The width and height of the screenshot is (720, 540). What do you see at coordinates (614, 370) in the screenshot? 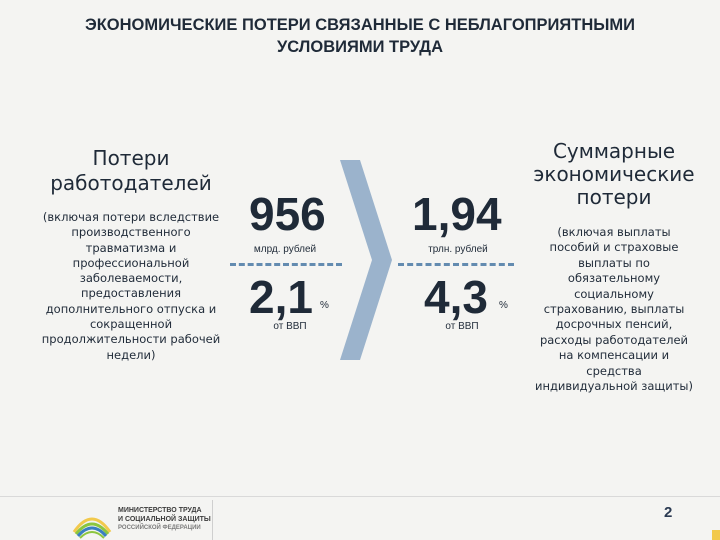
I see `total-desc-line: средства` at bounding box center [614, 370].